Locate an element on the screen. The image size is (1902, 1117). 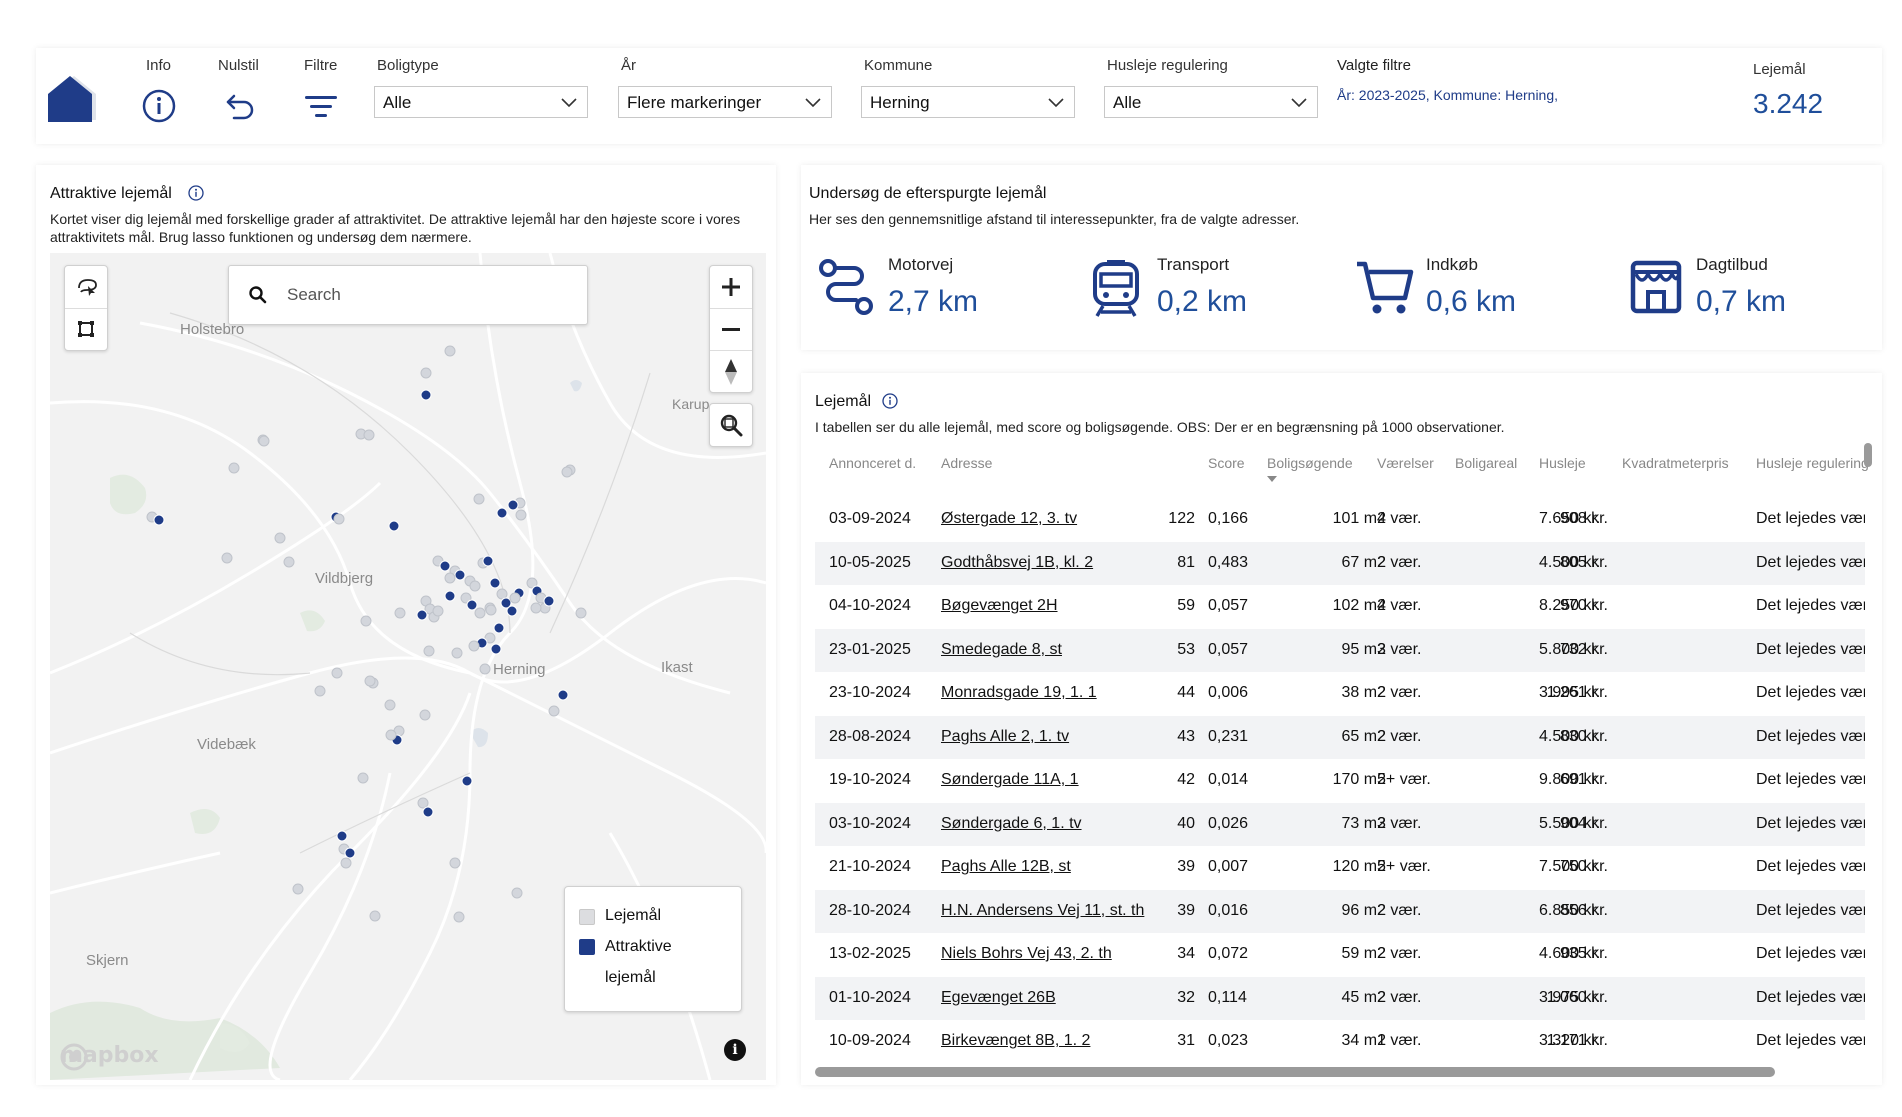
filter-icon is located at coordinates (321, 107).